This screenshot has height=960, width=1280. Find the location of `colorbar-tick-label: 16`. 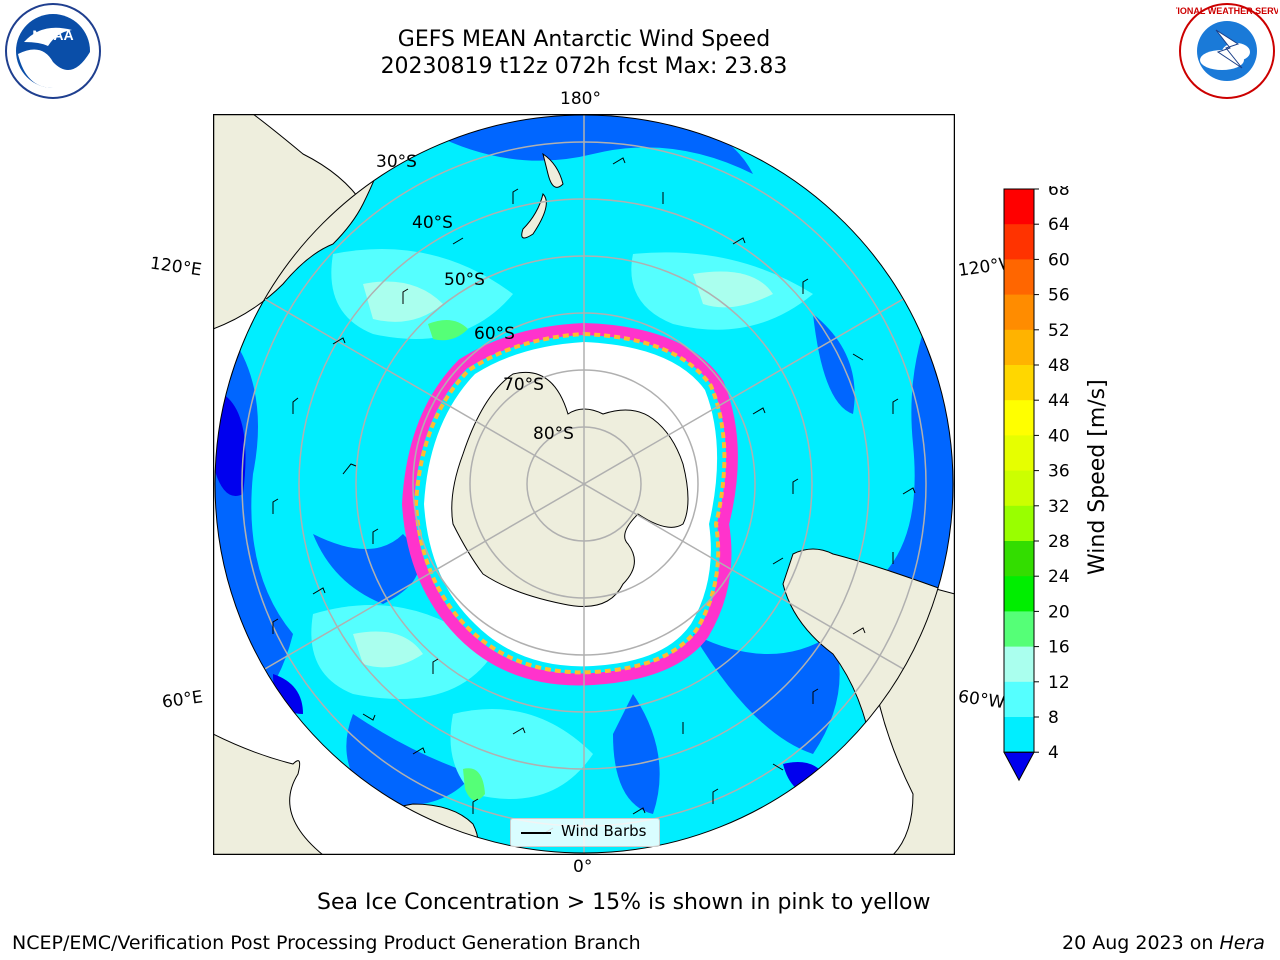

colorbar-tick-label: 16 is located at coordinates (1059, 648).